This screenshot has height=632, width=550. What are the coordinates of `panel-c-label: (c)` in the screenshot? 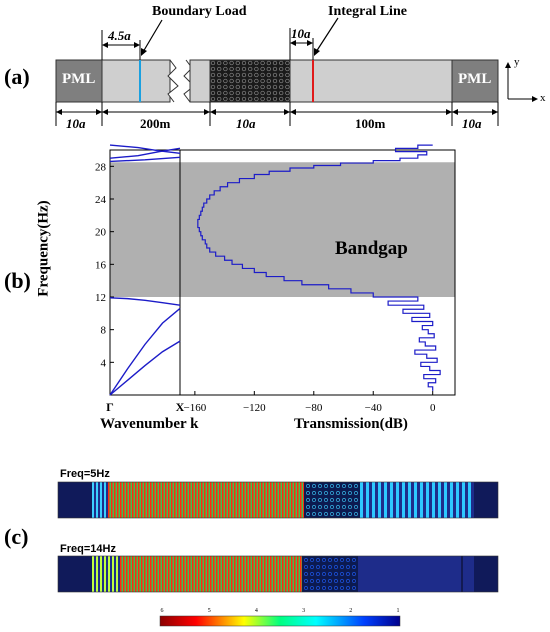 It's located at (16, 536).